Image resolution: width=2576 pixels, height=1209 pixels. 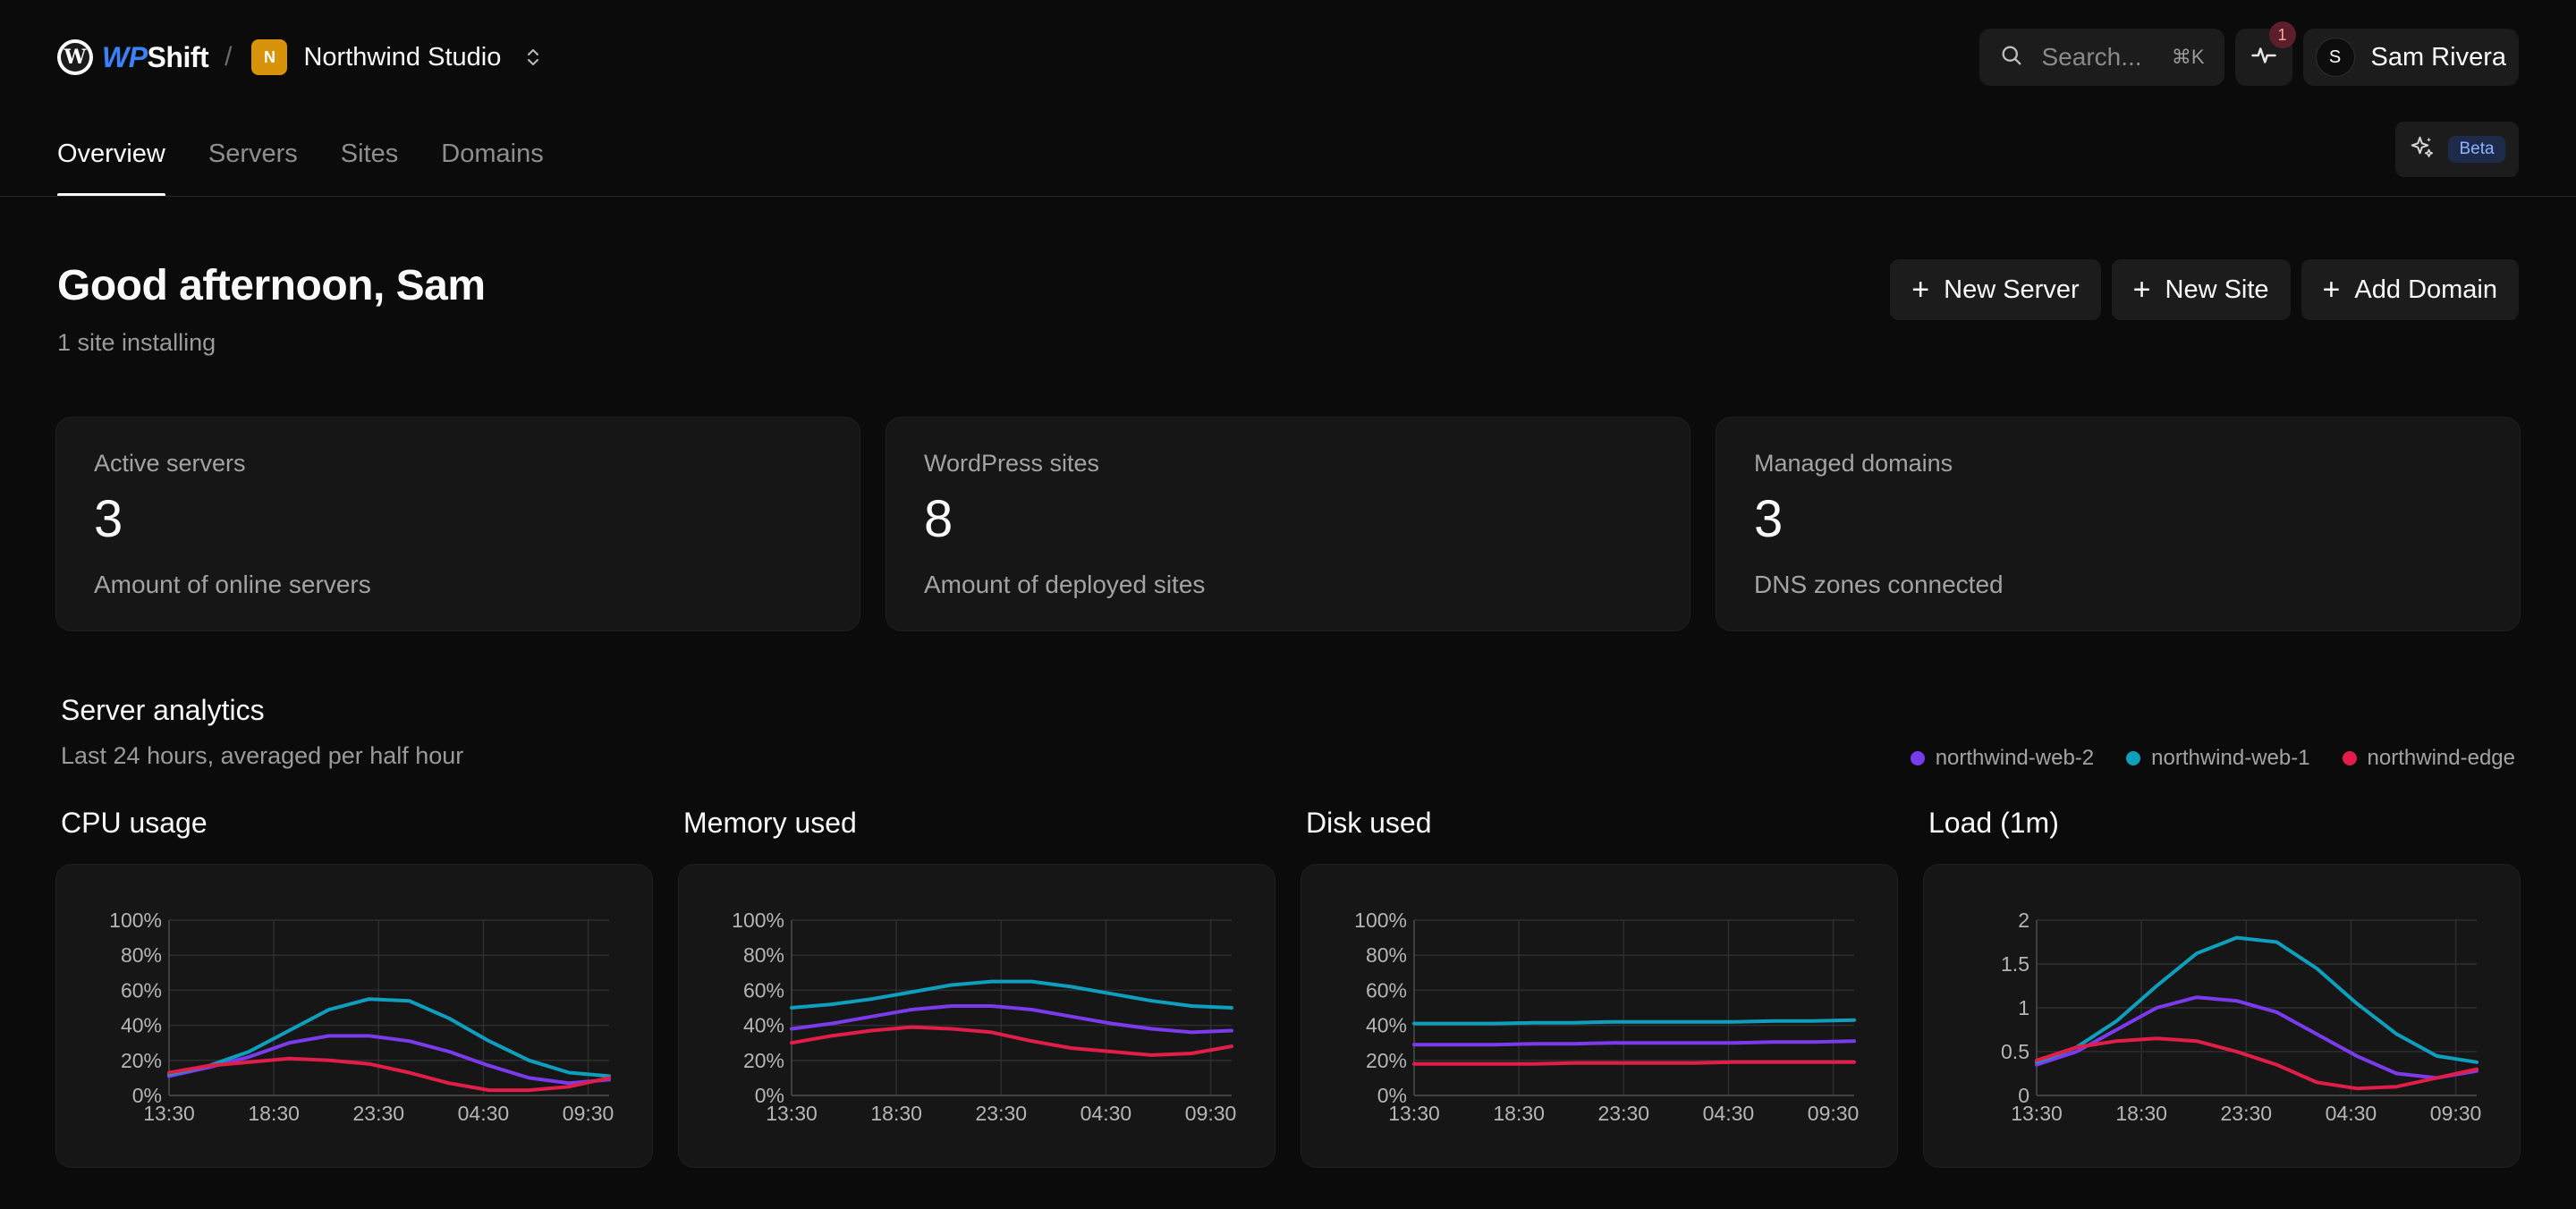 I want to click on quick-actions: + New Server + New Site + Add Domain, so click(x=2204, y=289).